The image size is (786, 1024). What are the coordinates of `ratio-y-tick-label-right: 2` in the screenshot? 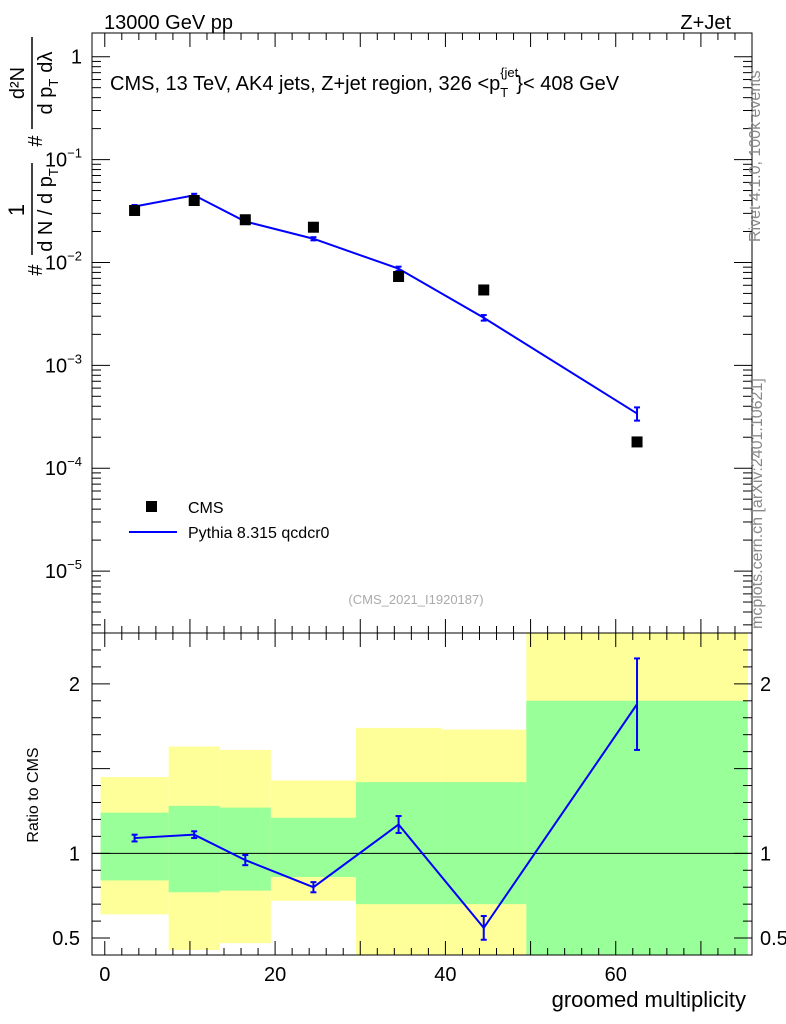 It's located at (765, 685).